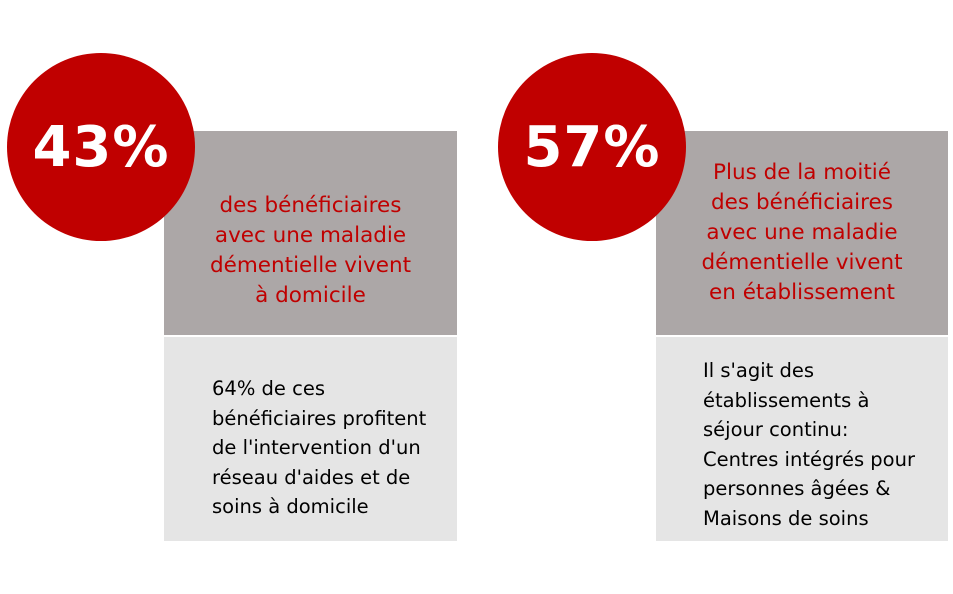 This screenshot has height=594, width=953. I want to click on percent-badge: 43%, so click(101, 147).